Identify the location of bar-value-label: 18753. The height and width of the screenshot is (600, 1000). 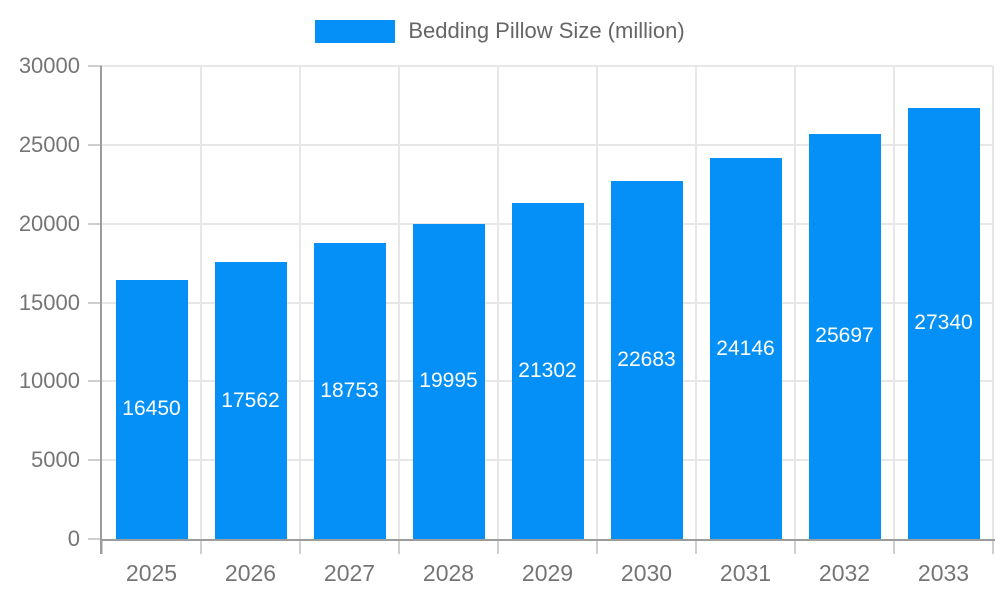
(349, 391).